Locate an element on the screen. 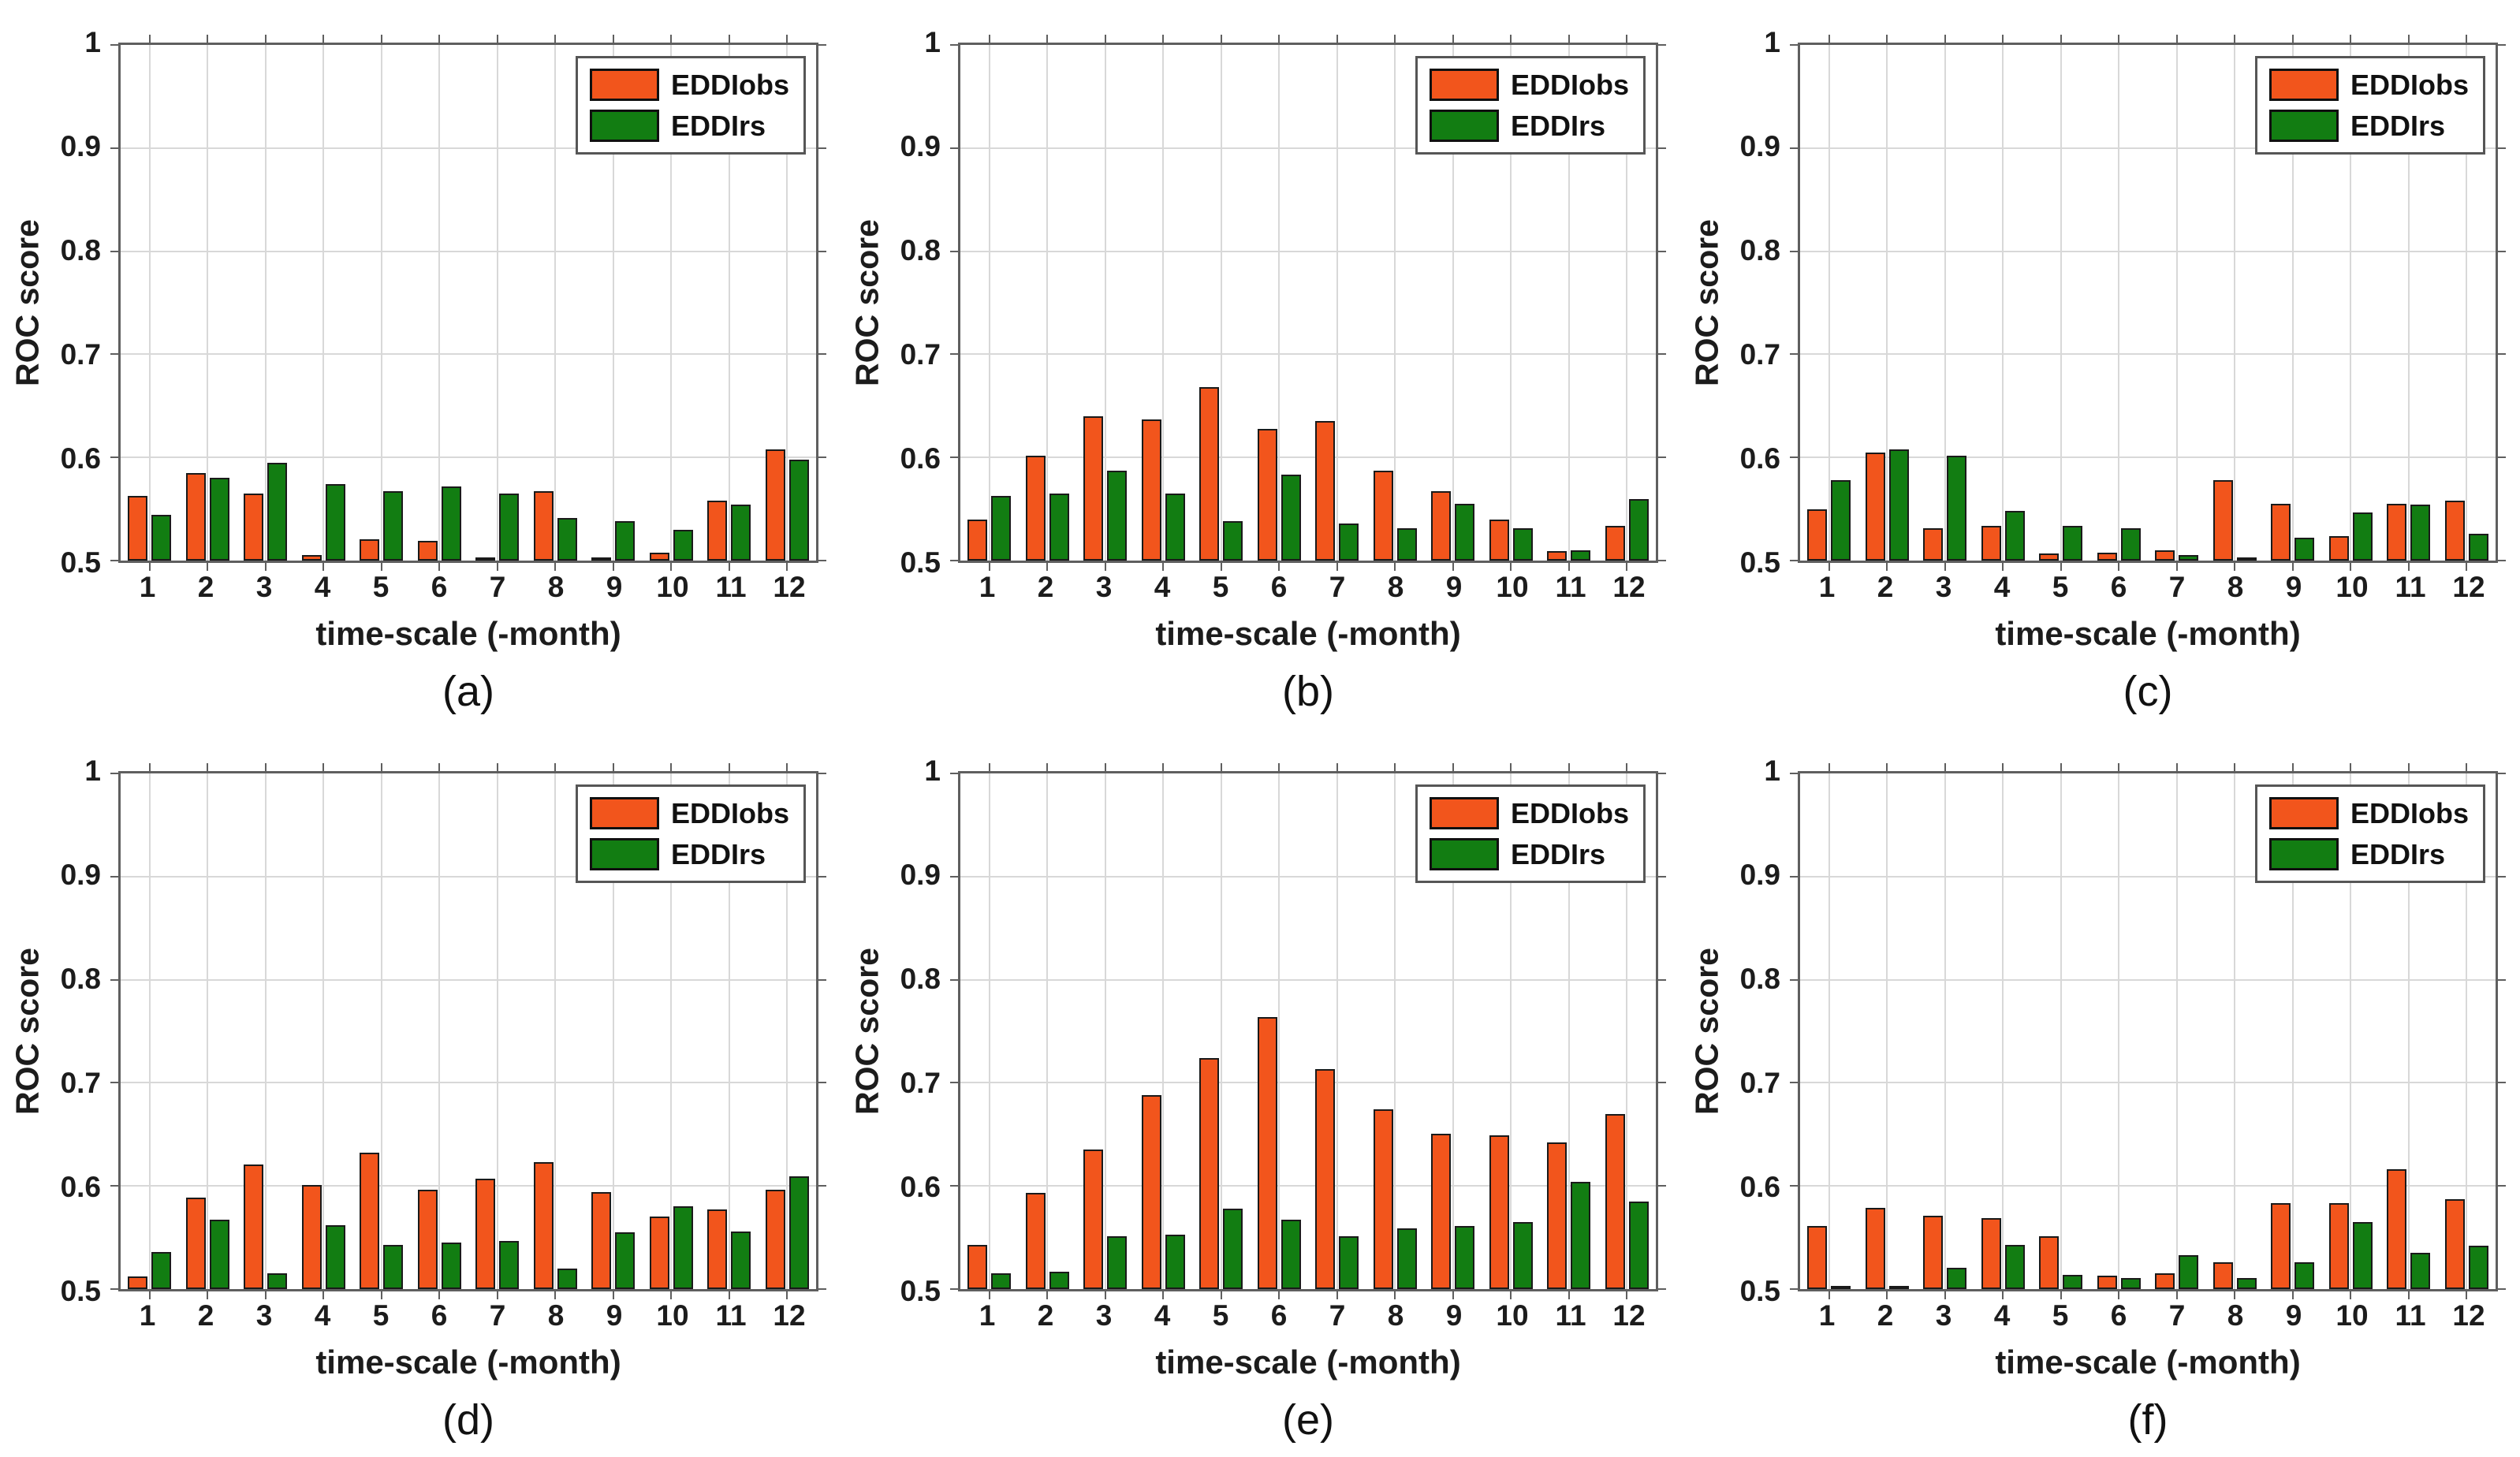 This screenshot has width=2520, height=1457. x-tick-label: 1 is located at coordinates (987, 587).